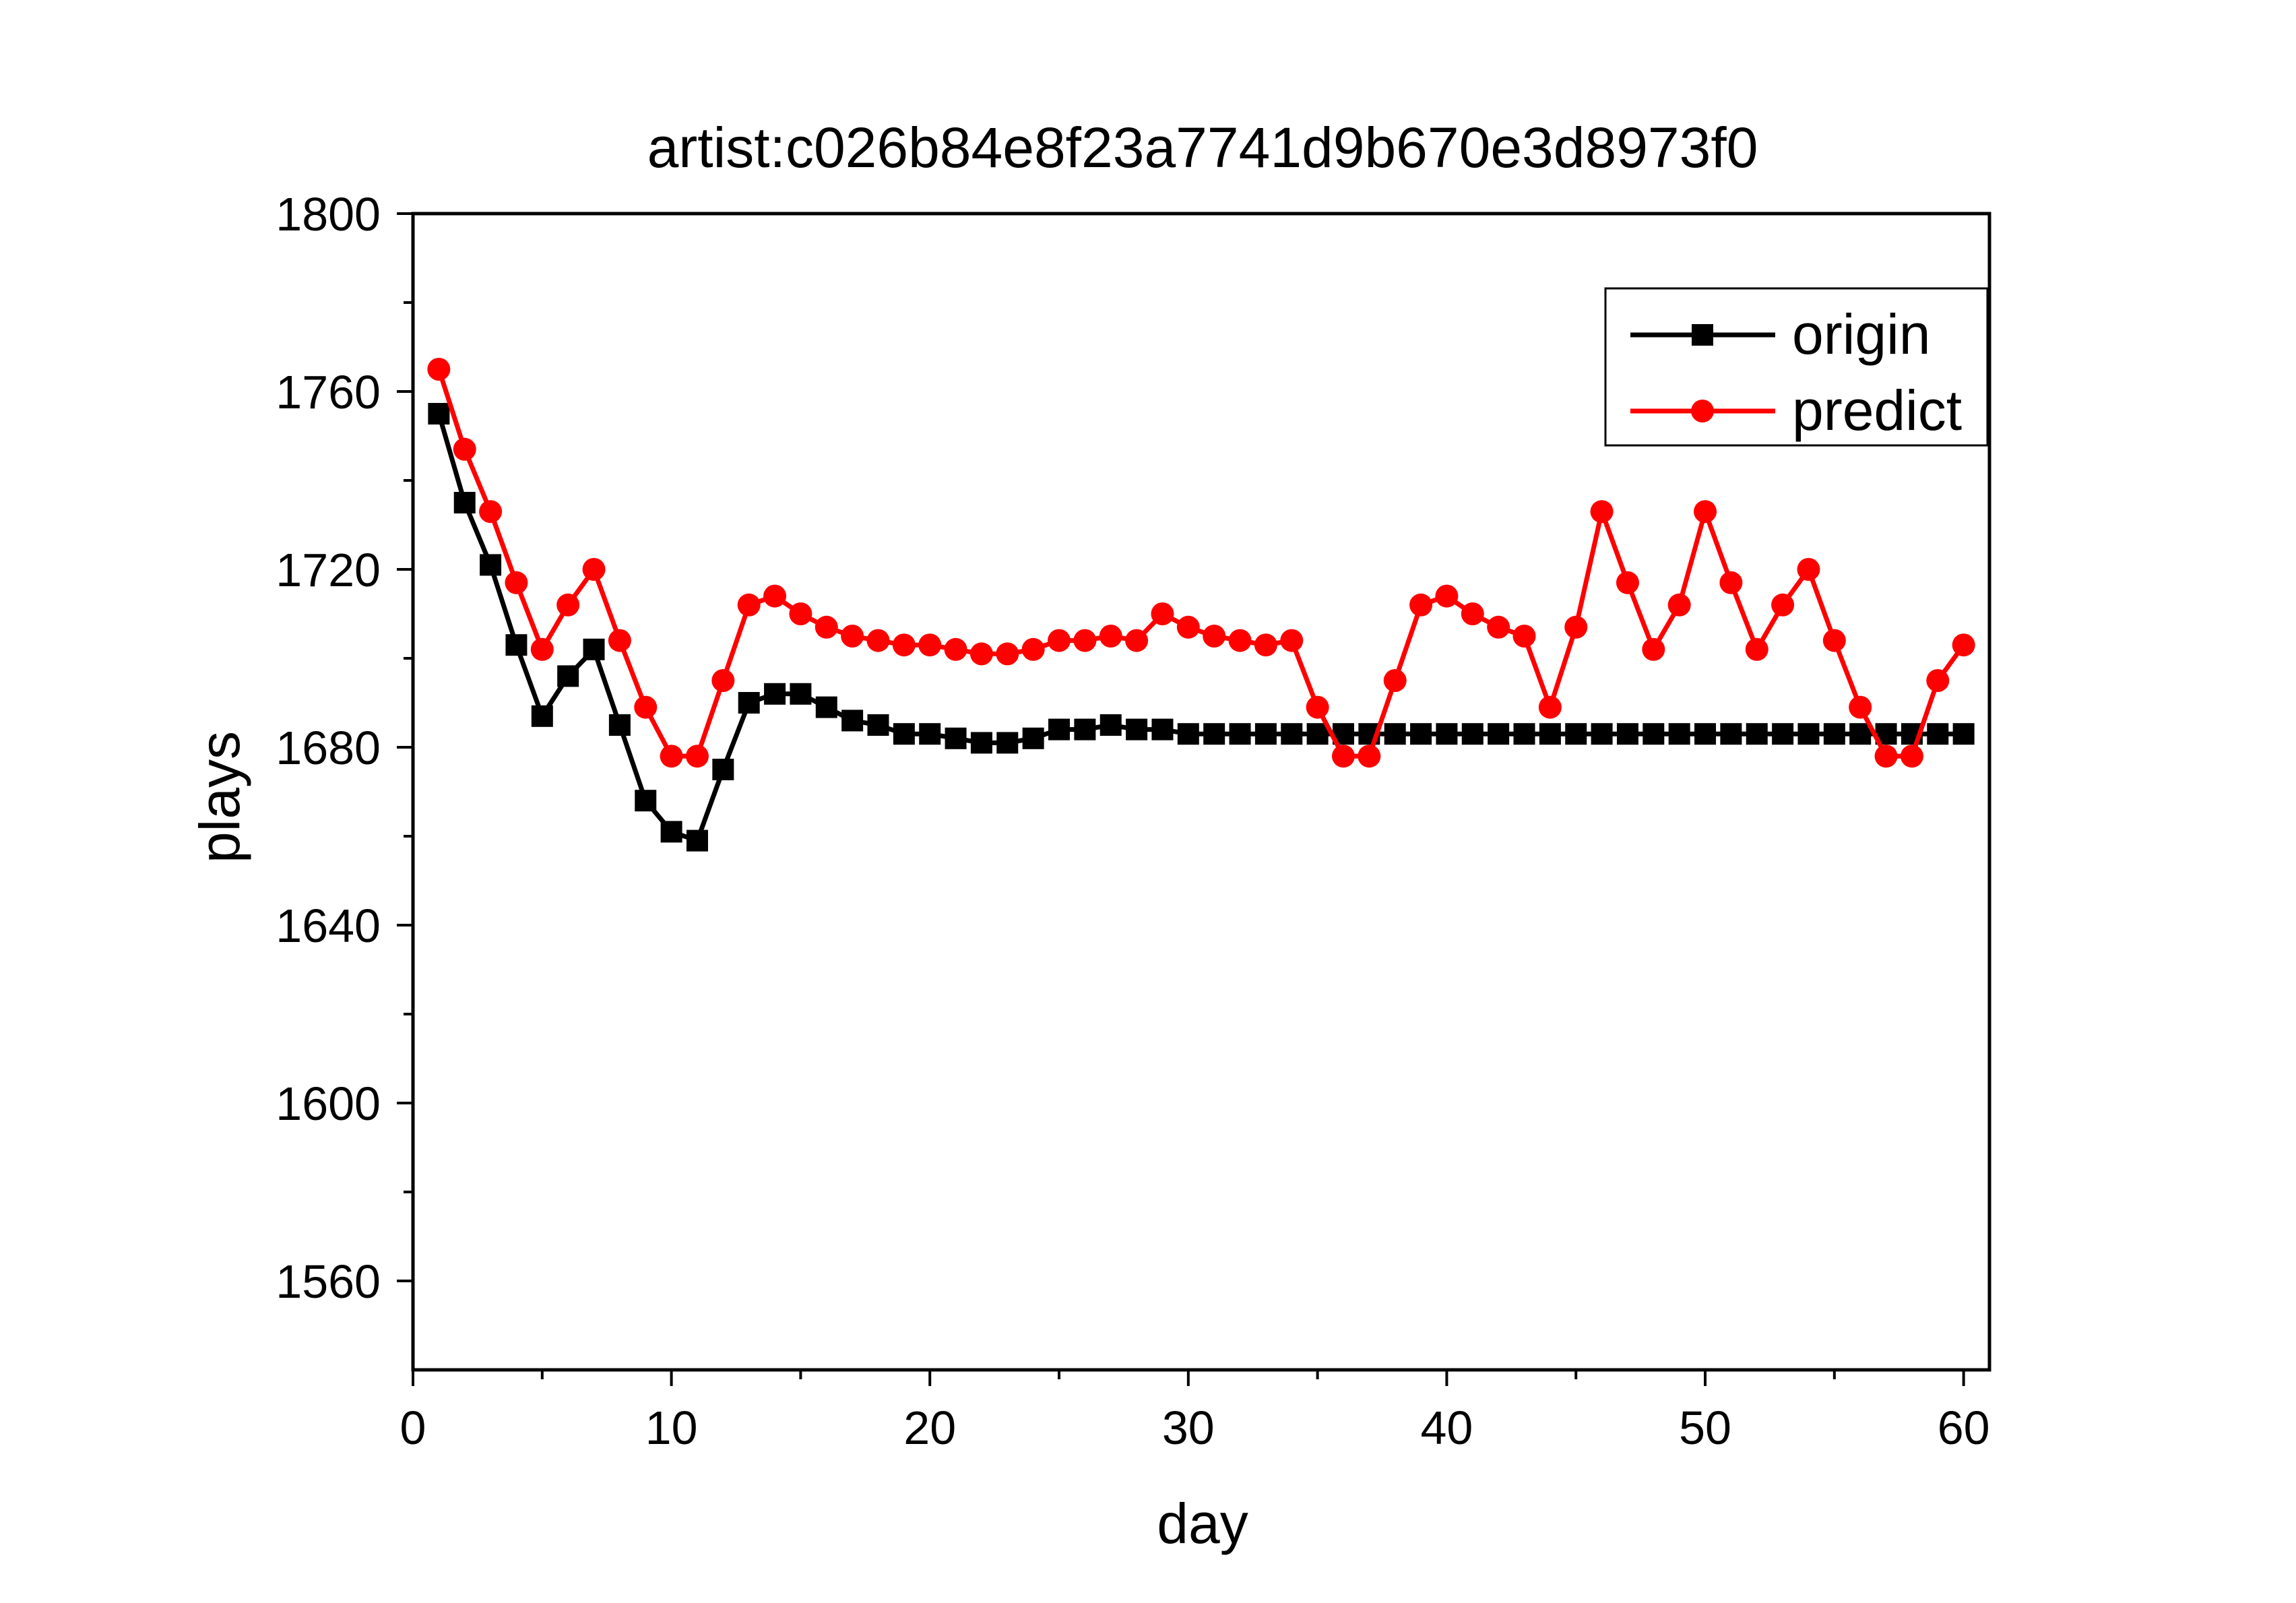 The height and width of the screenshot is (1603, 2296). Describe the element at coordinates (1702, 411) in the screenshot. I see `legend-marker-predict` at that location.